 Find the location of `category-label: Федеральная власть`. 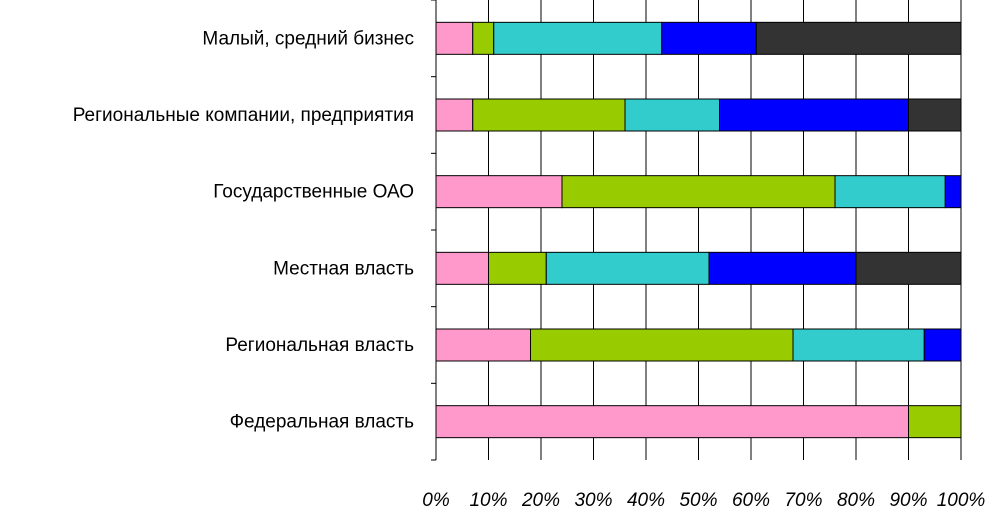

category-label: Федеральная власть is located at coordinates (322, 422).